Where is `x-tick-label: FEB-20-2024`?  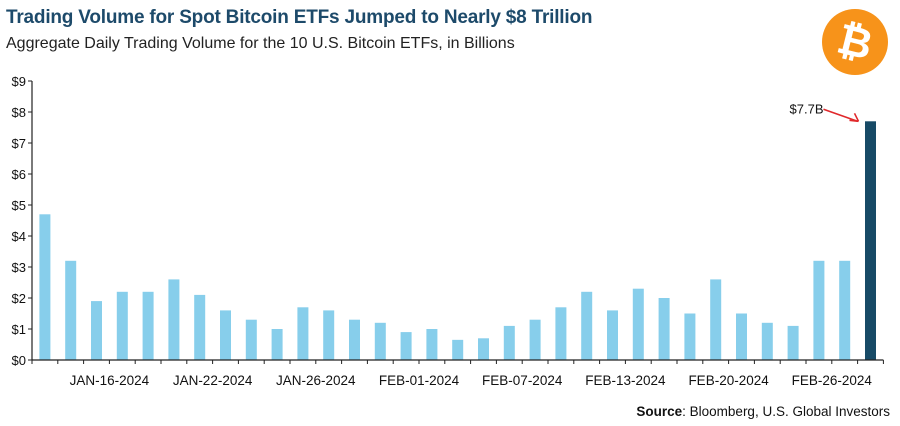
x-tick-label: FEB-20-2024 is located at coordinates (728, 380).